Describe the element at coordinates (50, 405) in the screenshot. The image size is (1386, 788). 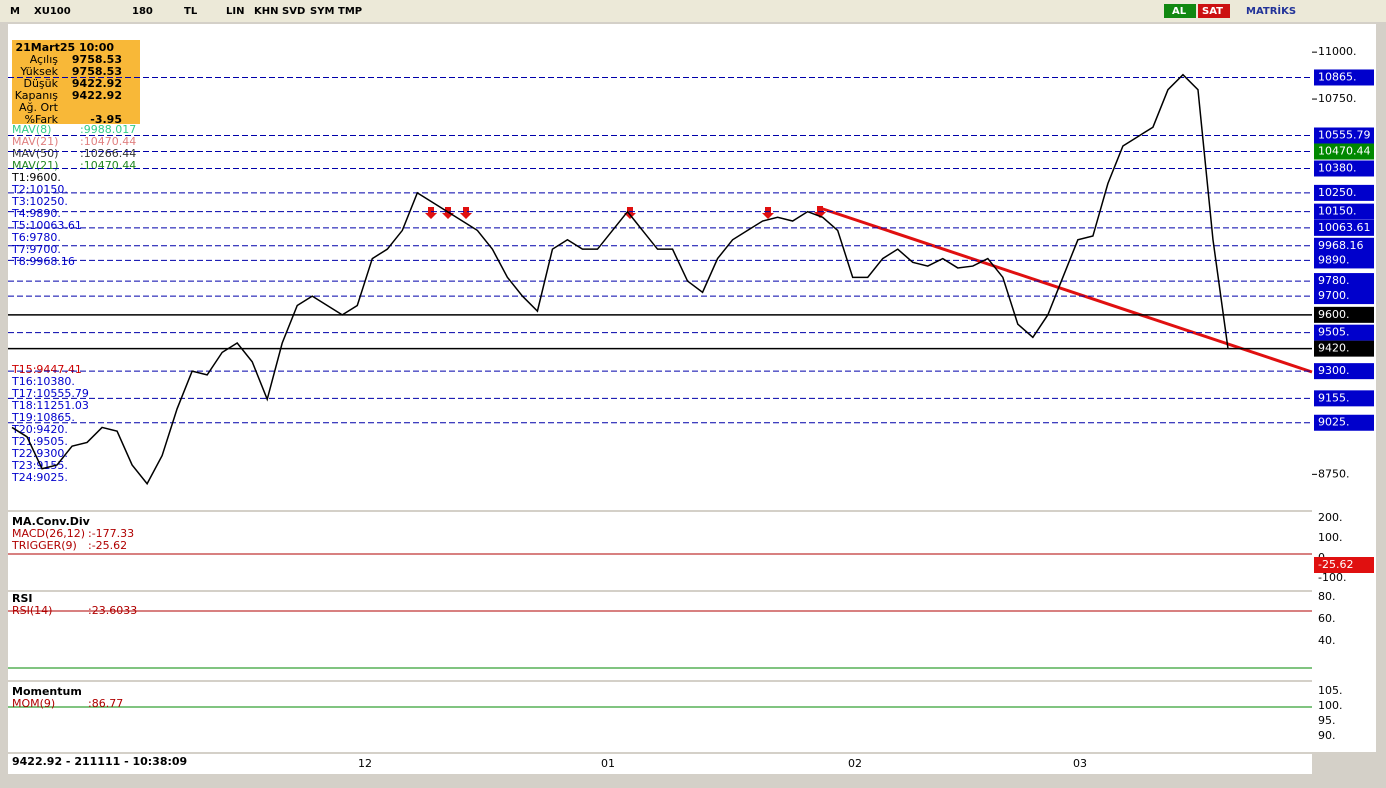
I see `level-label: T18:11251.03` at that location.